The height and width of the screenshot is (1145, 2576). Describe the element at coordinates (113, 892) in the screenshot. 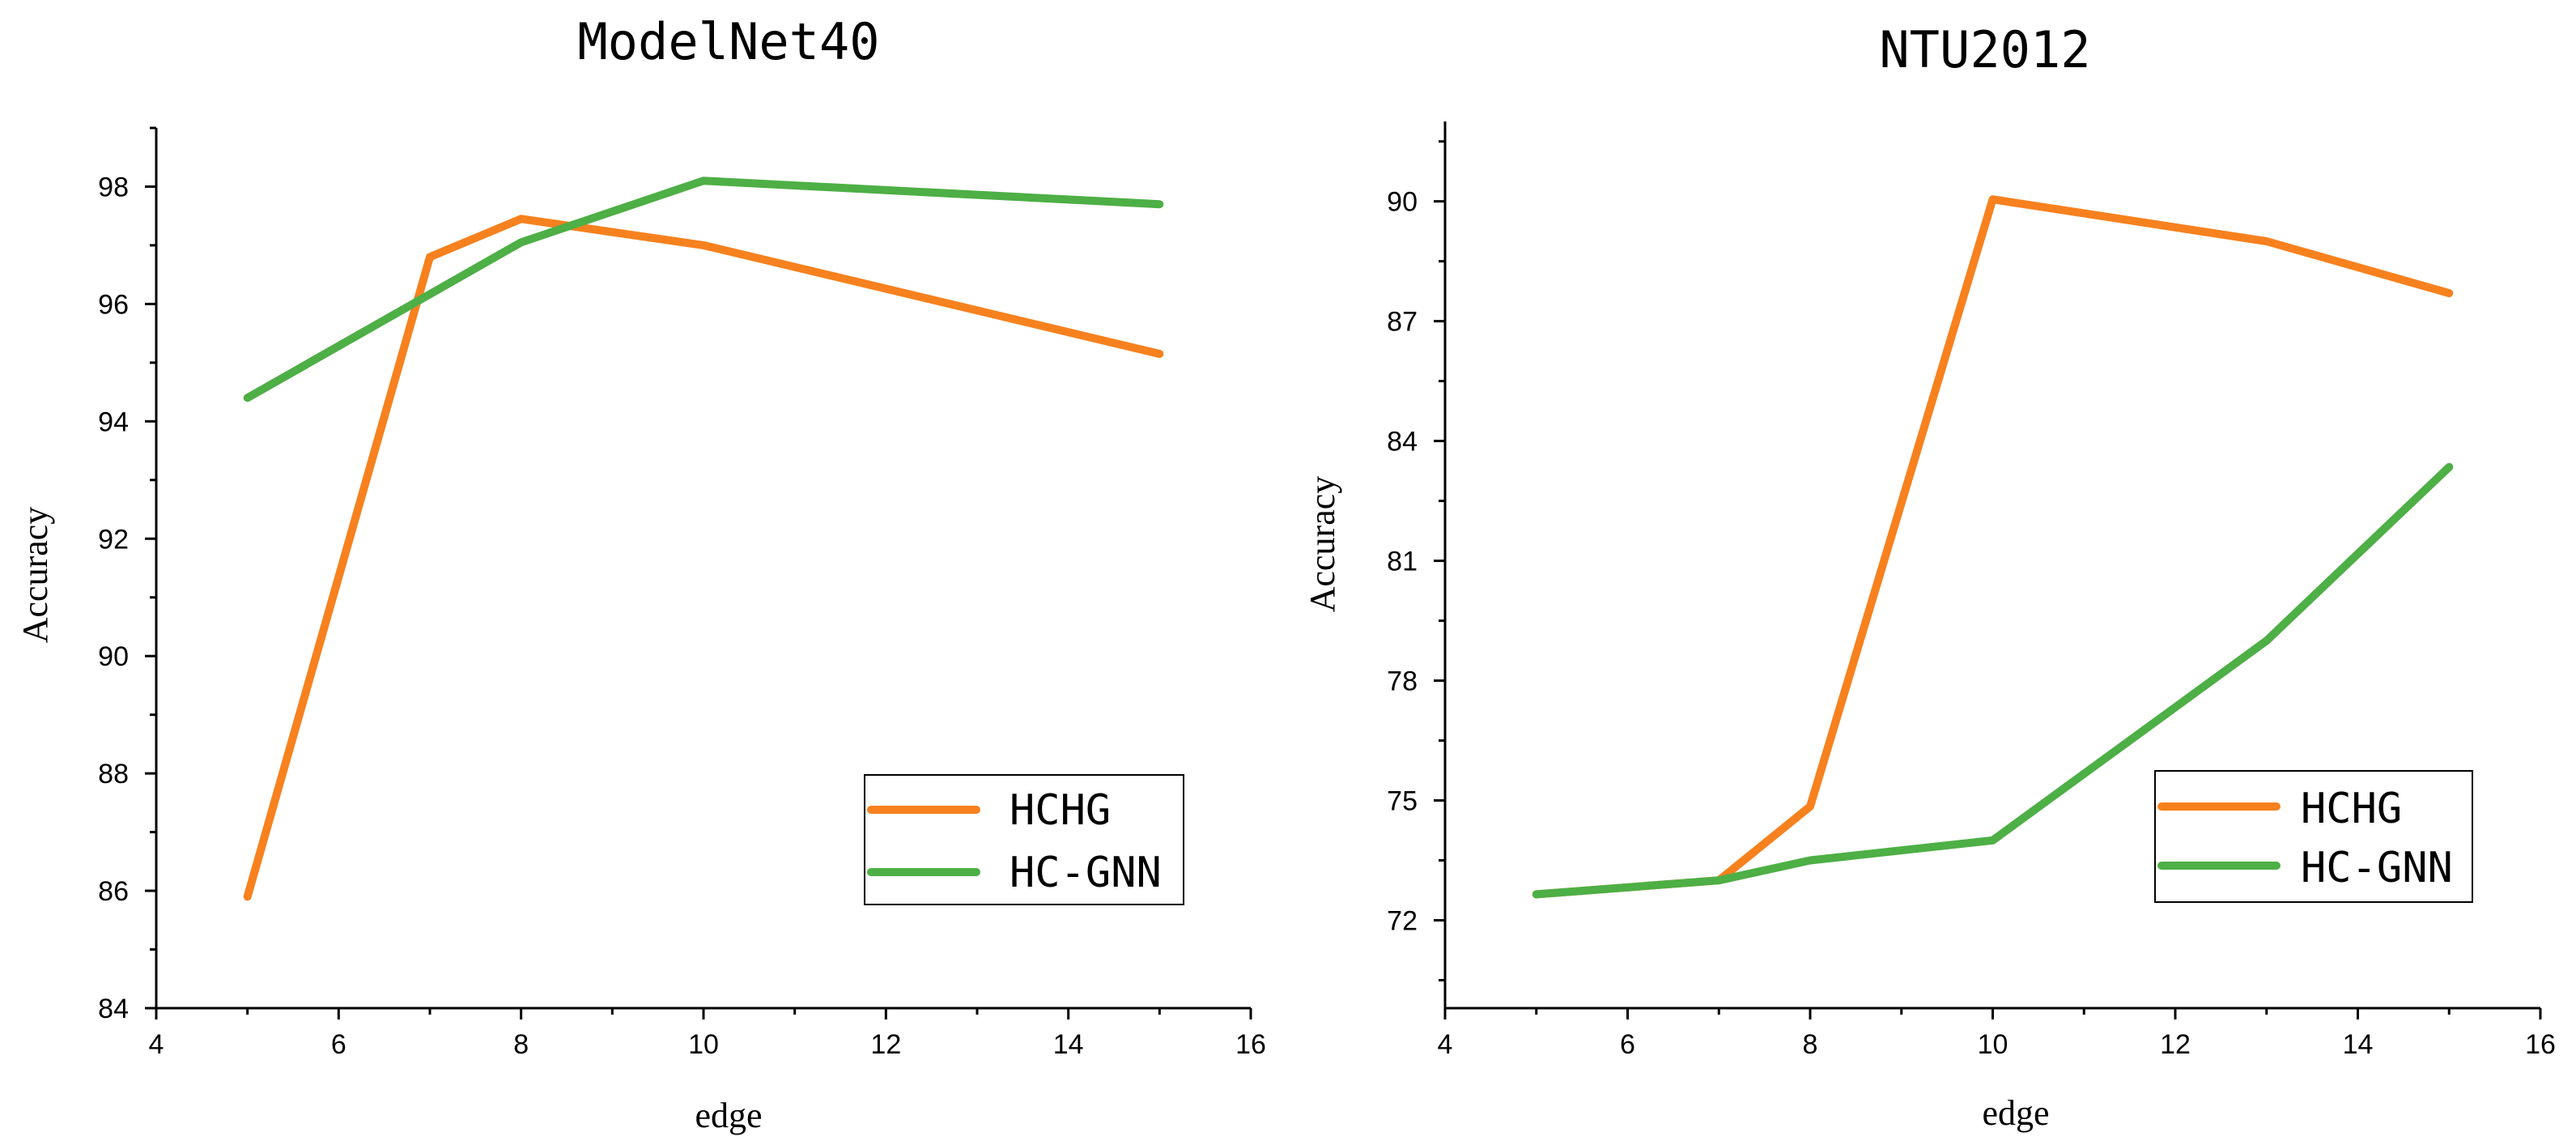

I see `y-tick-label: 86` at that location.